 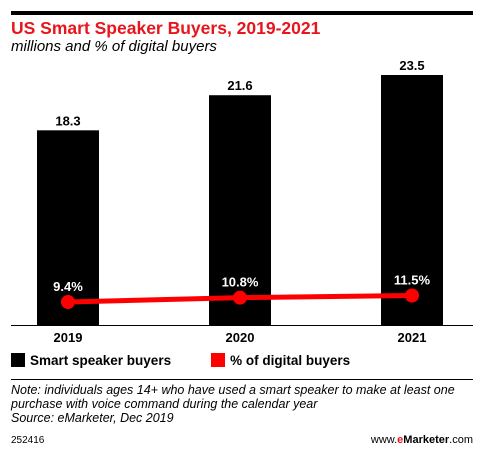 What do you see at coordinates (68, 337) in the screenshot?
I see `x-tick-2019: 2019` at bounding box center [68, 337].